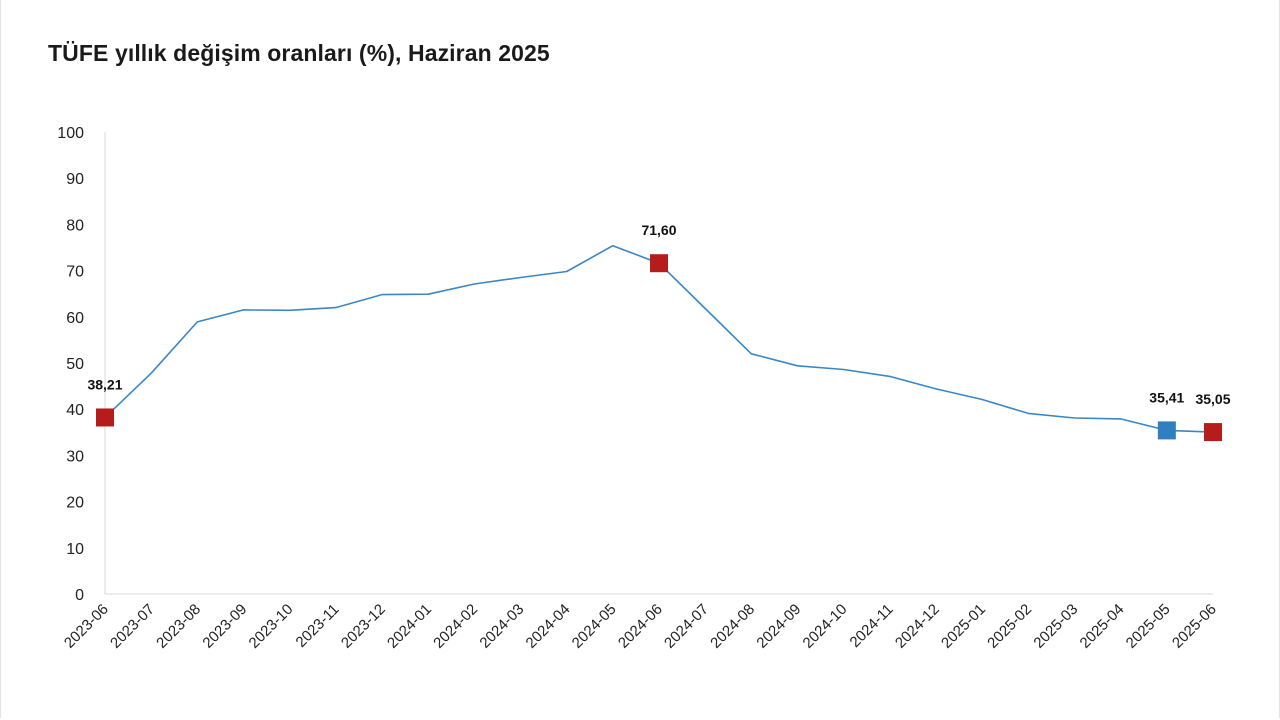  What do you see at coordinates (732, 626) in the screenshot?
I see `x-tick-label: 2024-08` at bounding box center [732, 626].